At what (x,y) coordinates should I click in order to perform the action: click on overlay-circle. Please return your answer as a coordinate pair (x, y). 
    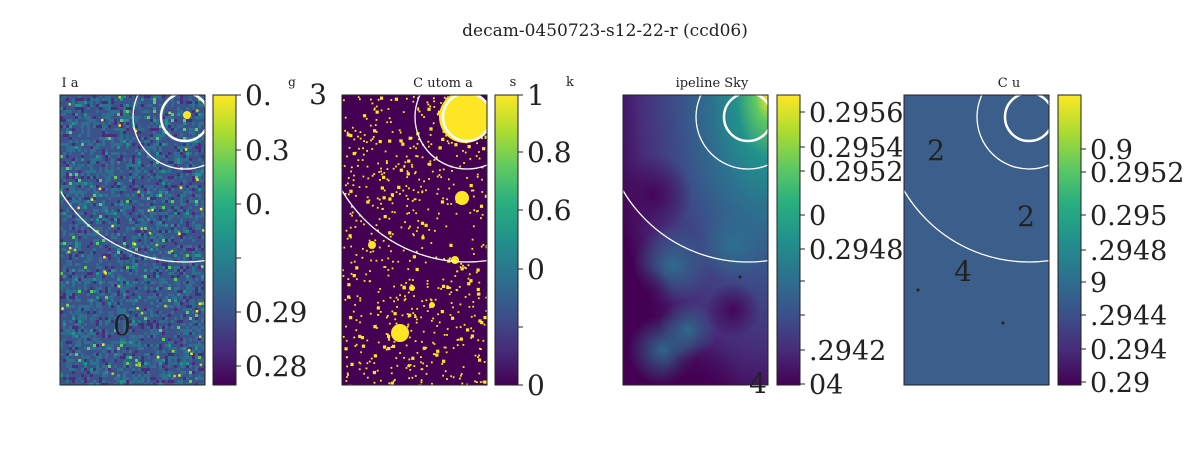
    Looking at the image, I should click on (1026, 119).